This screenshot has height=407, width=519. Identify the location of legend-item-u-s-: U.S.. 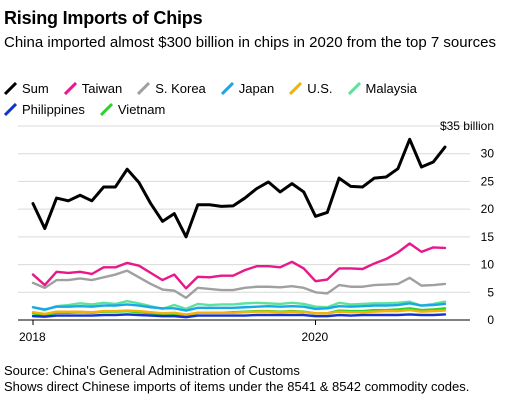
(311, 88).